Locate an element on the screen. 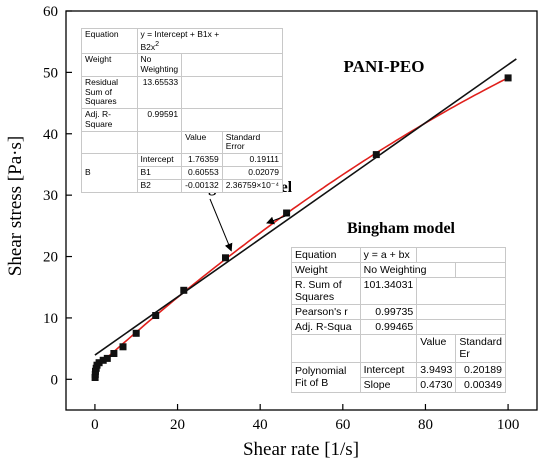 The image size is (550, 474). x-tick-label: 60 is located at coordinates (342, 425).